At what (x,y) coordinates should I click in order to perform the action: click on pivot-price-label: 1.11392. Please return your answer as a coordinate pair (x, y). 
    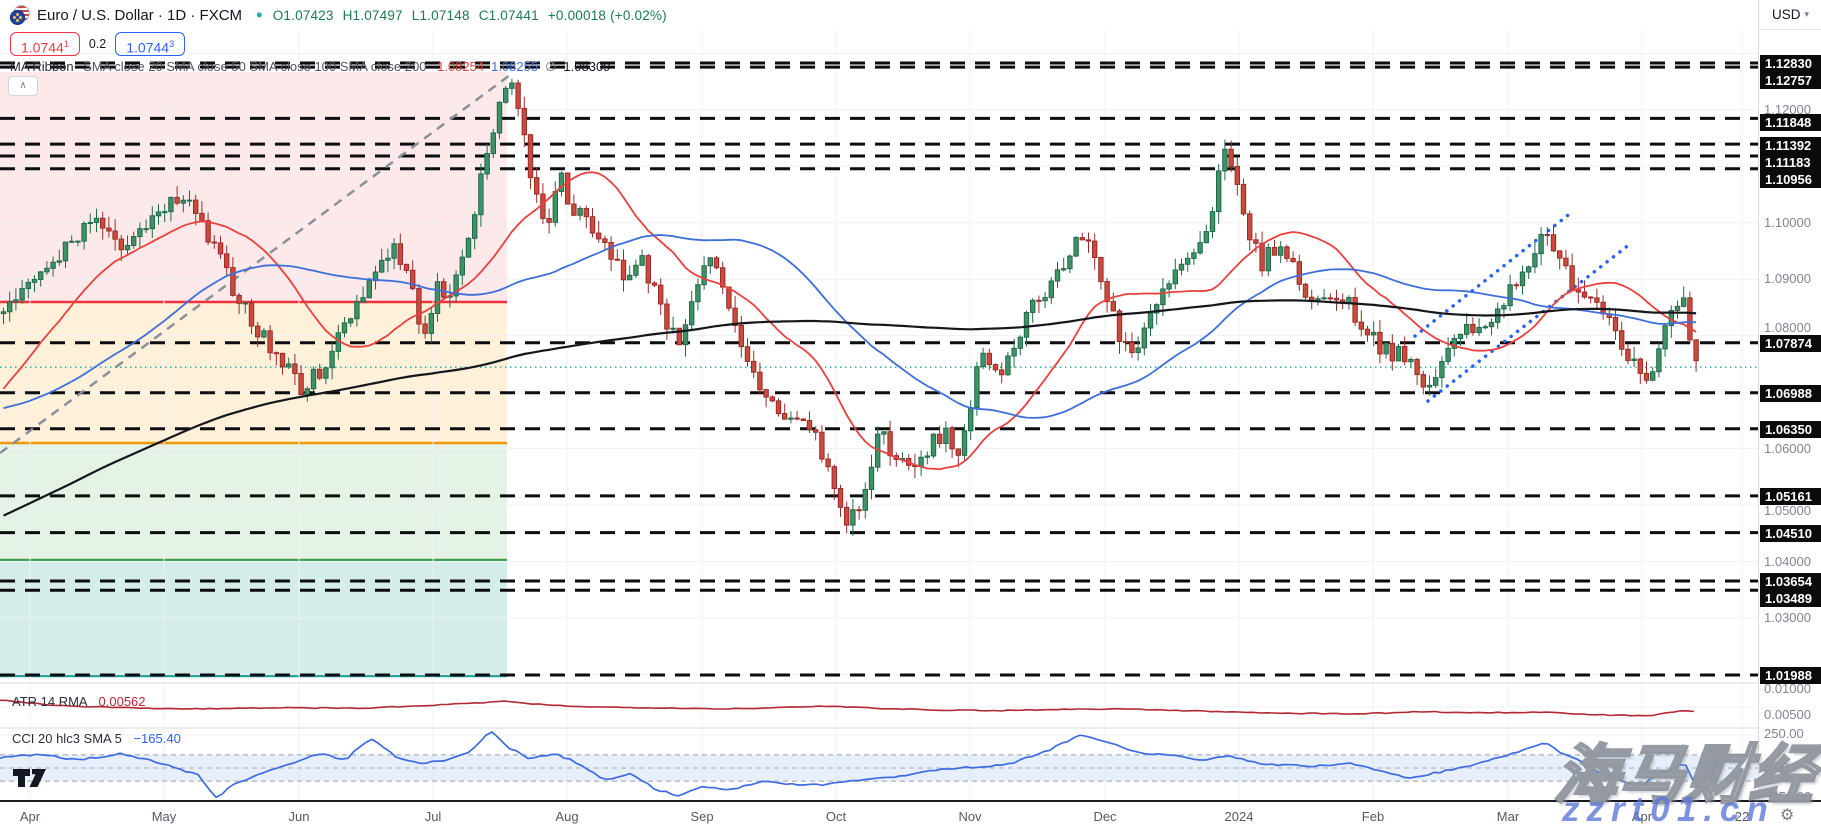
    Looking at the image, I should click on (1790, 145).